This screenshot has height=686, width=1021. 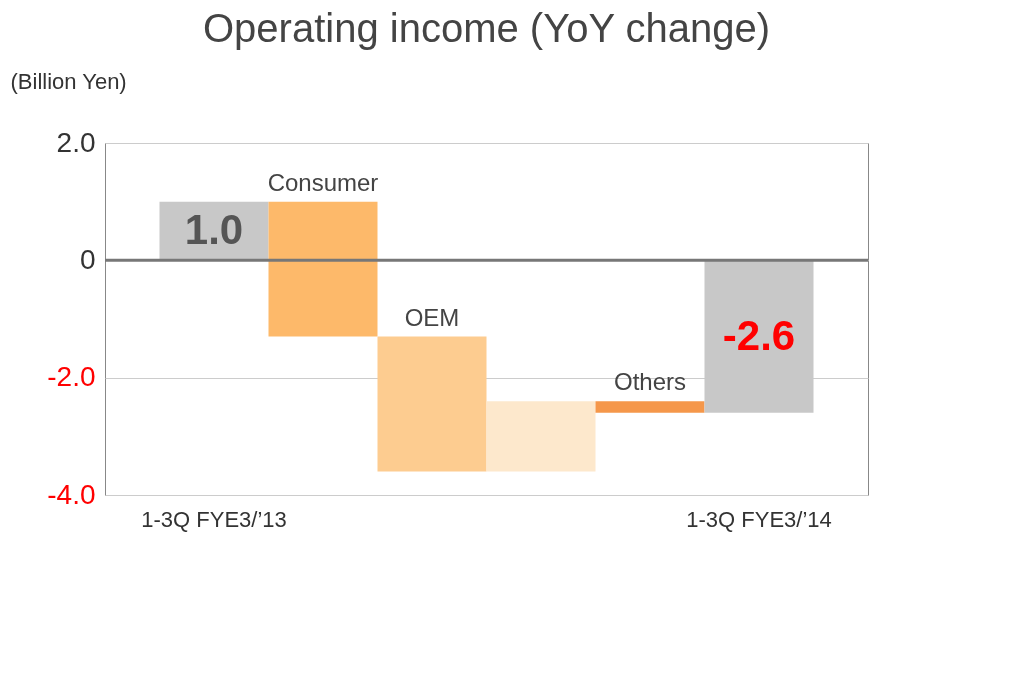 What do you see at coordinates (71, 494) in the screenshot?
I see `y-tick-label: -4.0` at bounding box center [71, 494].